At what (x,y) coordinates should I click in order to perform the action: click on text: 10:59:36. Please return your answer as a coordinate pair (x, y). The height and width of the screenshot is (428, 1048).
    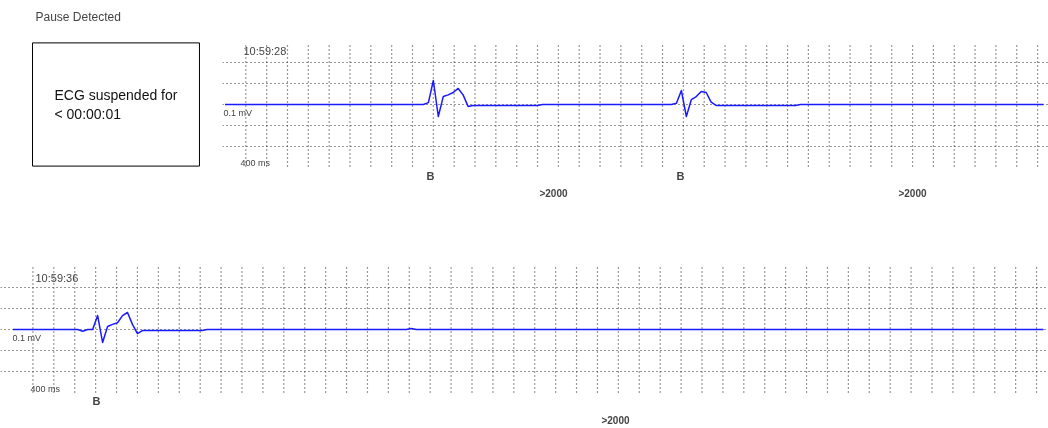
    Looking at the image, I should click on (57, 277).